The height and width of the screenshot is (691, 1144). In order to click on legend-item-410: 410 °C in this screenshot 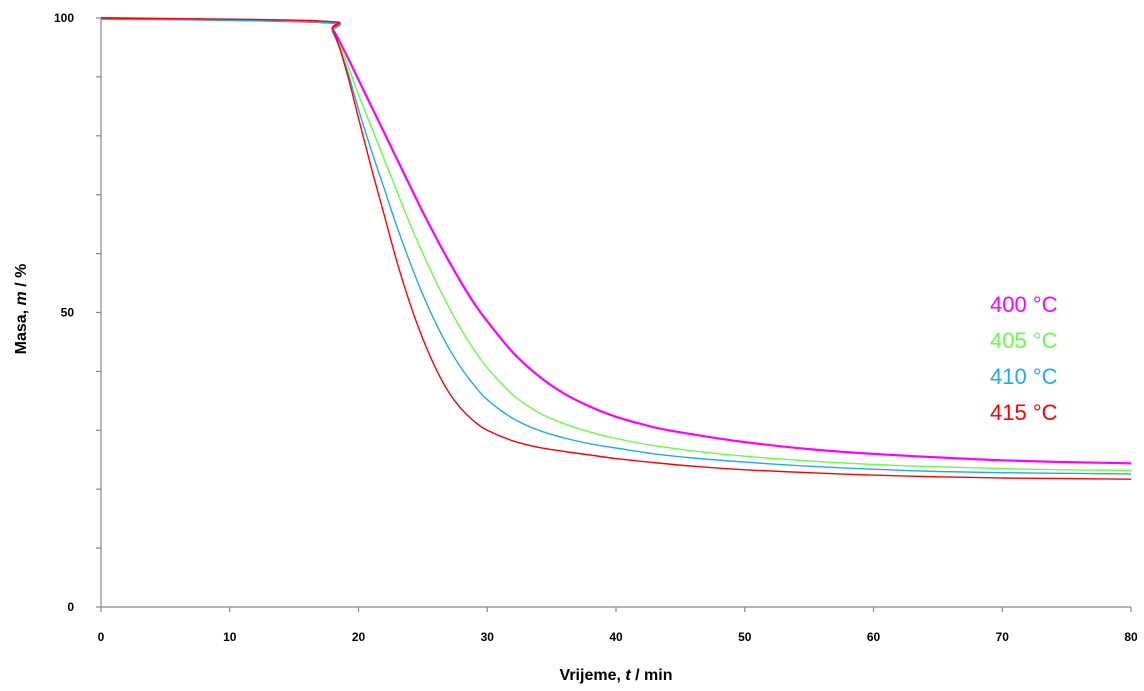, I will do `click(1024, 376)`.